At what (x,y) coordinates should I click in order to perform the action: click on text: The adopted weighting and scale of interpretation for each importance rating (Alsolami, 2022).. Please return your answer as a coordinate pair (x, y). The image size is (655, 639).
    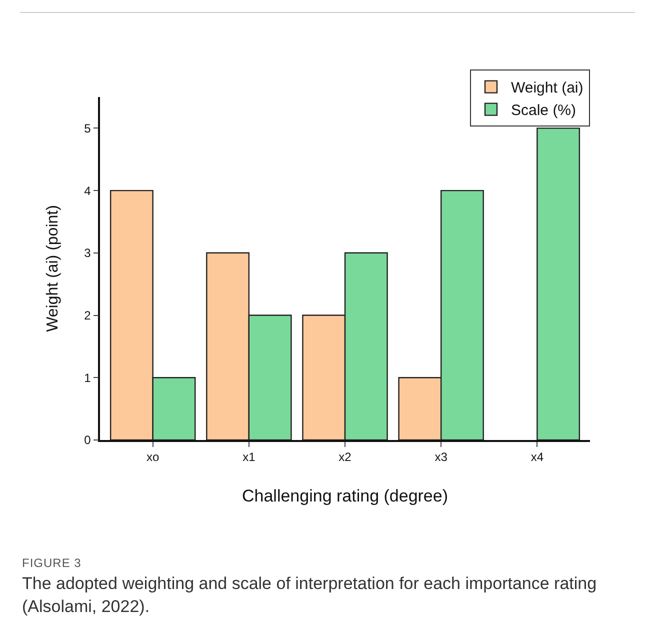
    Looking at the image, I should click on (310, 595).